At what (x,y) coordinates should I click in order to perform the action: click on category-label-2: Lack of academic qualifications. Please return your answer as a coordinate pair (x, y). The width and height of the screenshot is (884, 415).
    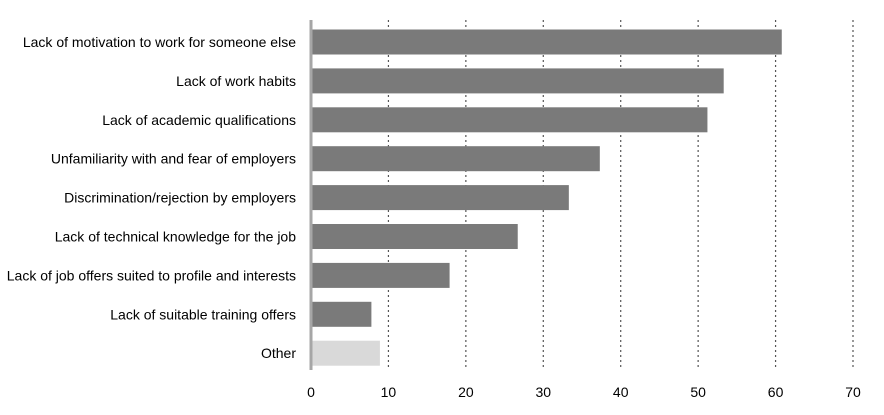
    Looking at the image, I should click on (199, 120).